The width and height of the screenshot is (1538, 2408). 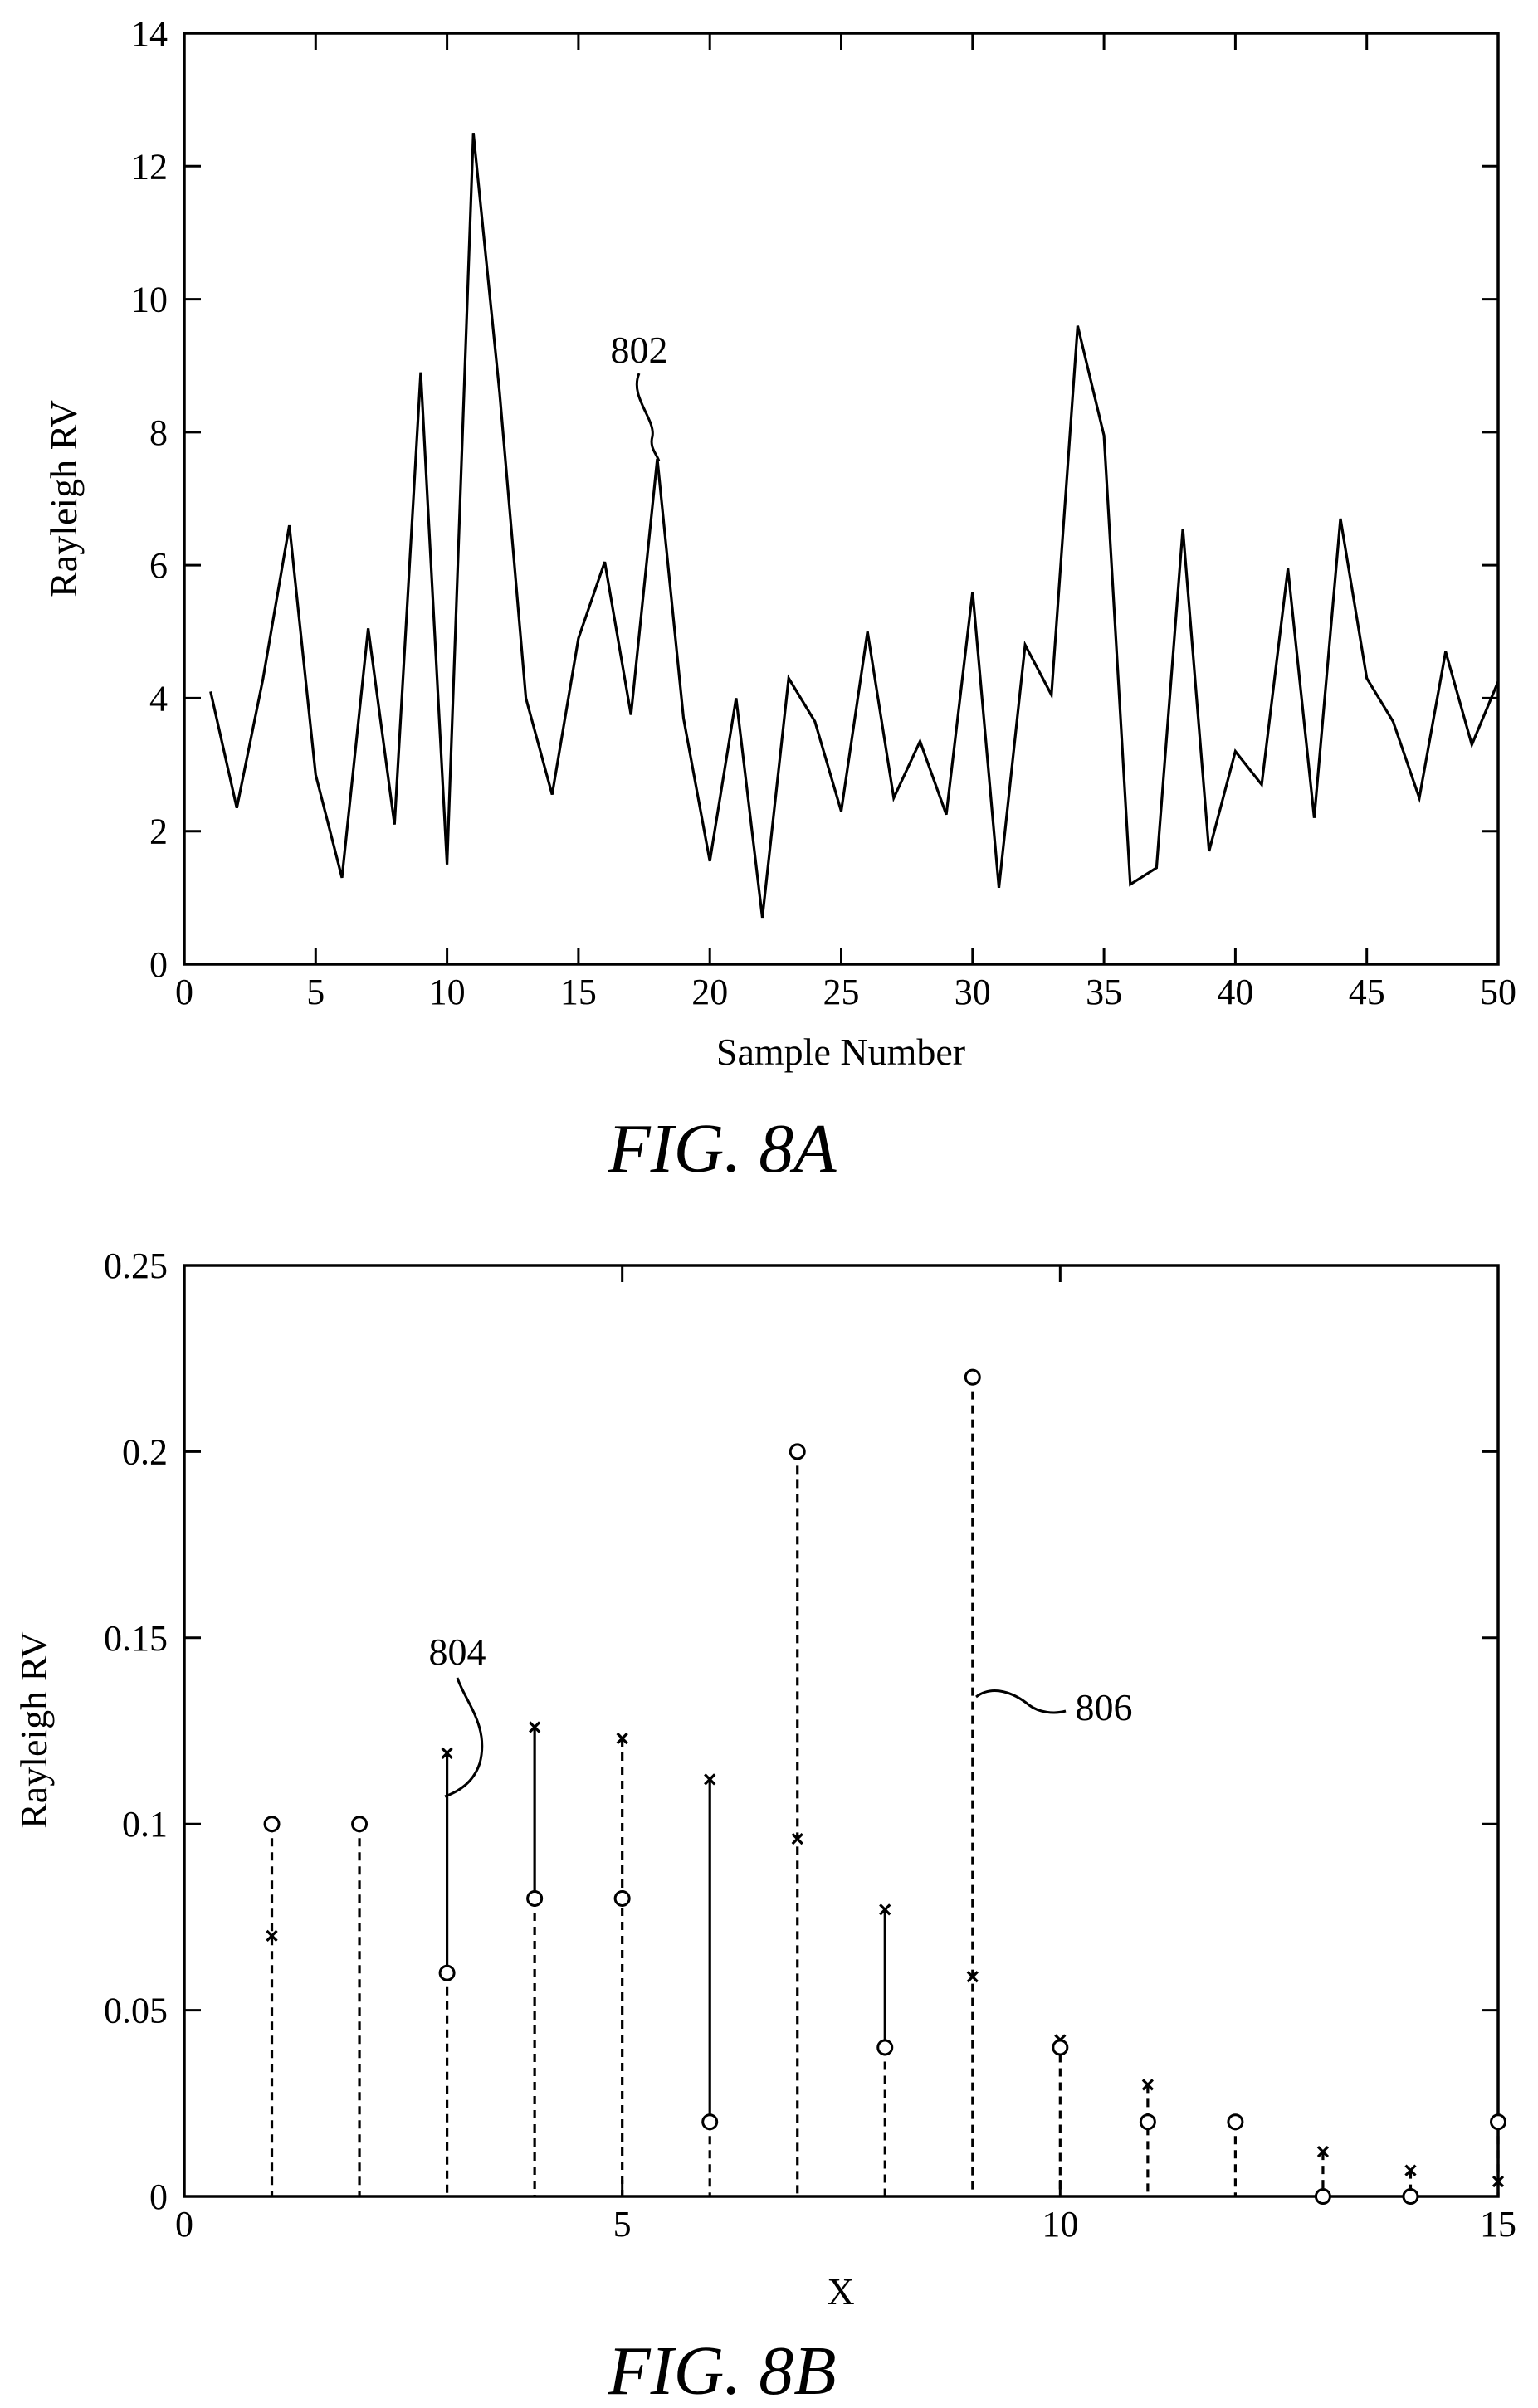 I want to click on chart-a-reference-leader, so click(x=648, y=417).